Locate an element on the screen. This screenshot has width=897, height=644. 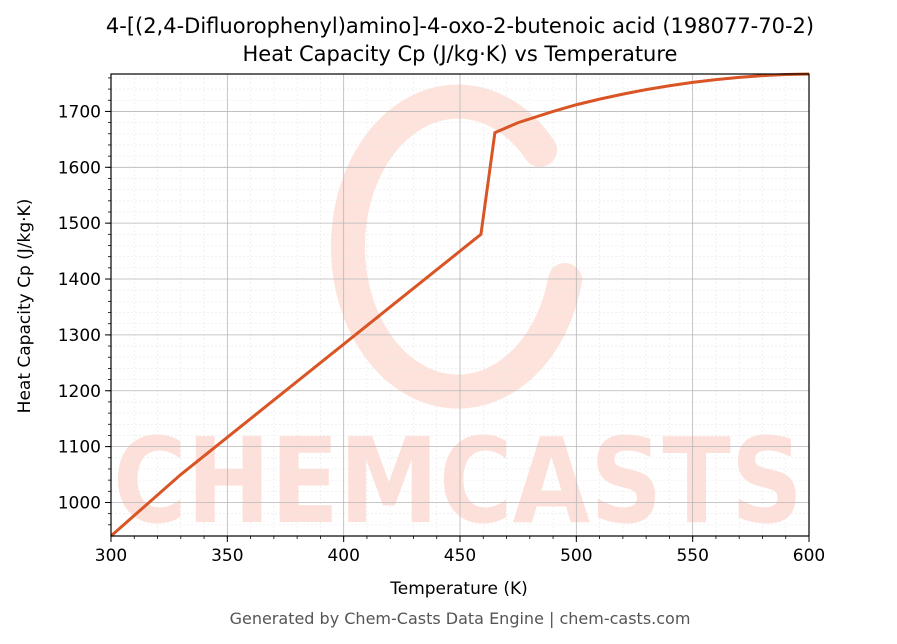
y-tick-label: 1700 is located at coordinates (79, 112).